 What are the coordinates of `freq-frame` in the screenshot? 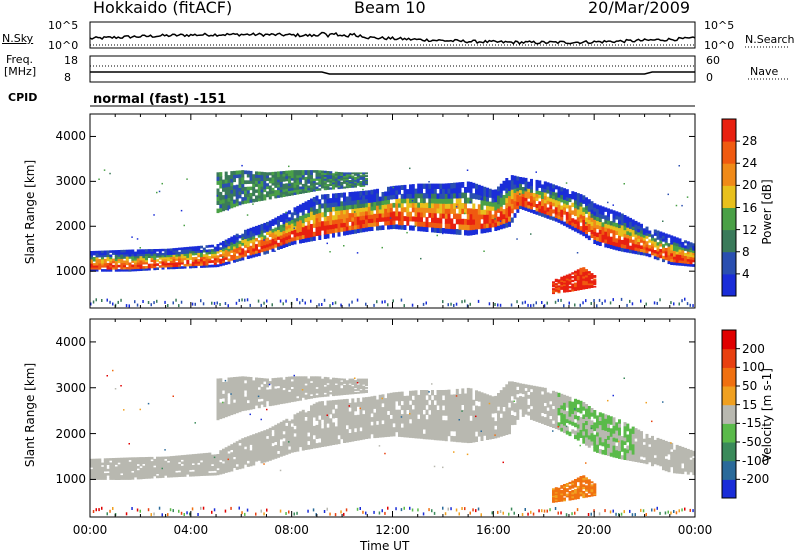 It's located at (392, 69).